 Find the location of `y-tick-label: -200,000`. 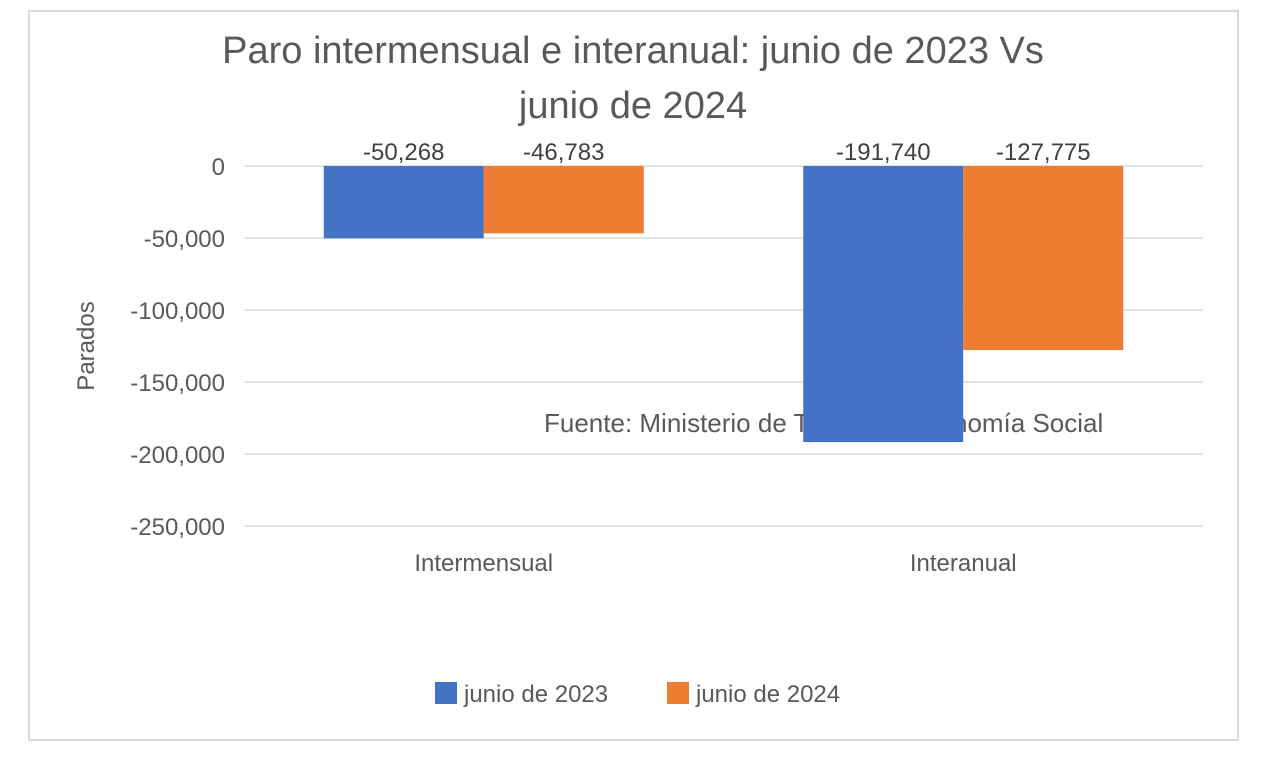

y-tick-label: -200,000 is located at coordinates (177, 455).